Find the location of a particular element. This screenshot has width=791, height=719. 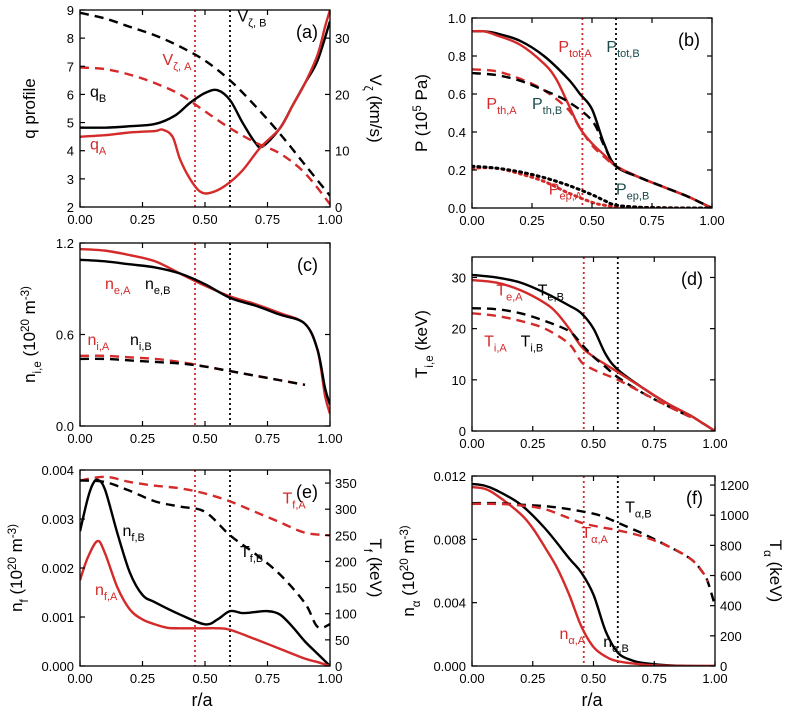

series-p-th-b is located at coordinates (592, 139).